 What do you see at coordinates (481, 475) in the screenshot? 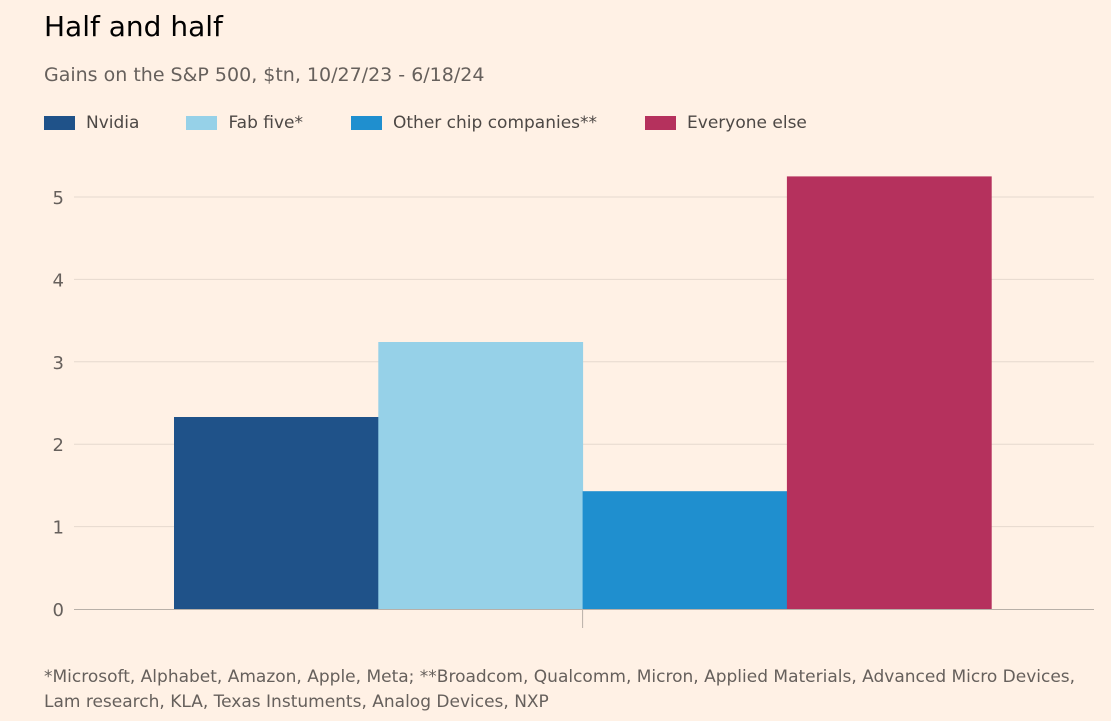
I see `bar-fab-five` at bounding box center [481, 475].